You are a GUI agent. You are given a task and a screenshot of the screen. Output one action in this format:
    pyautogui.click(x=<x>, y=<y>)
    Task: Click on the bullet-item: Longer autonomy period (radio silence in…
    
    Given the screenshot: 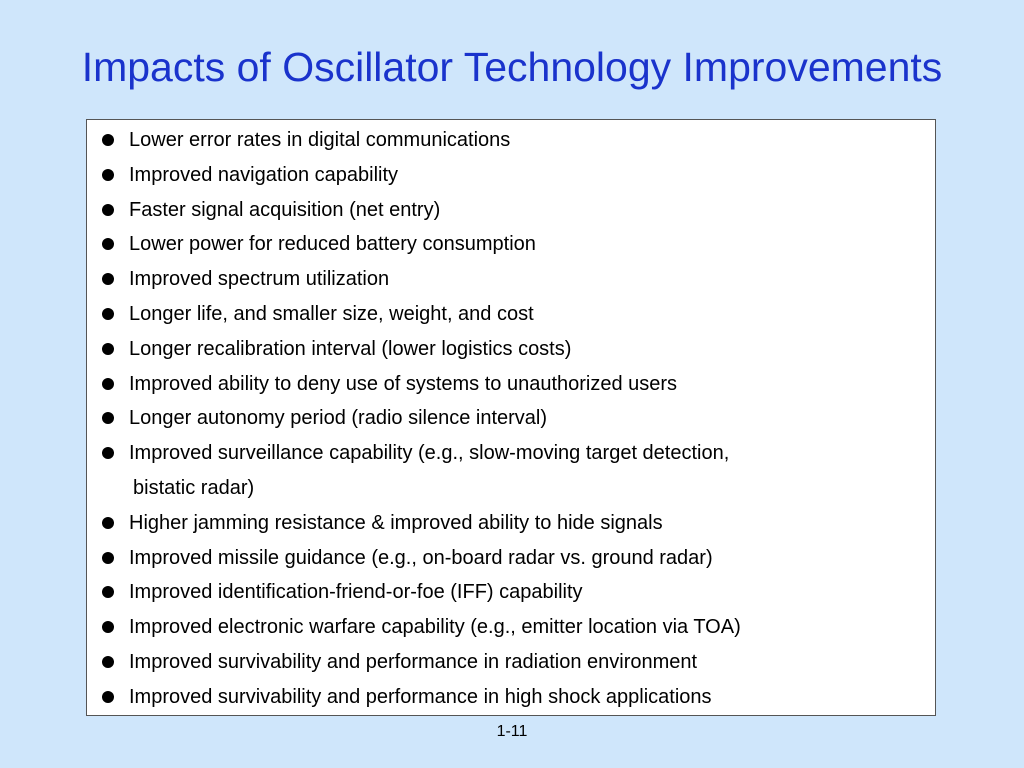 What is the action you would take?
    pyautogui.click(x=511, y=418)
    